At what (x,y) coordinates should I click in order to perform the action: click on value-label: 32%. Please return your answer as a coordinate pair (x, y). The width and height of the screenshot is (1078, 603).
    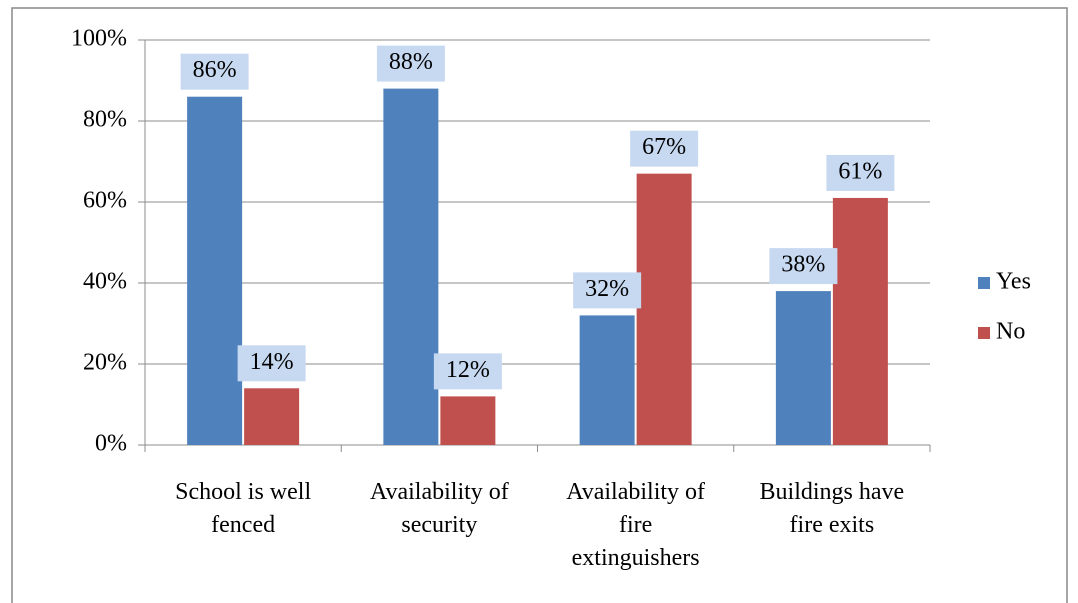
    Looking at the image, I should click on (607, 289).